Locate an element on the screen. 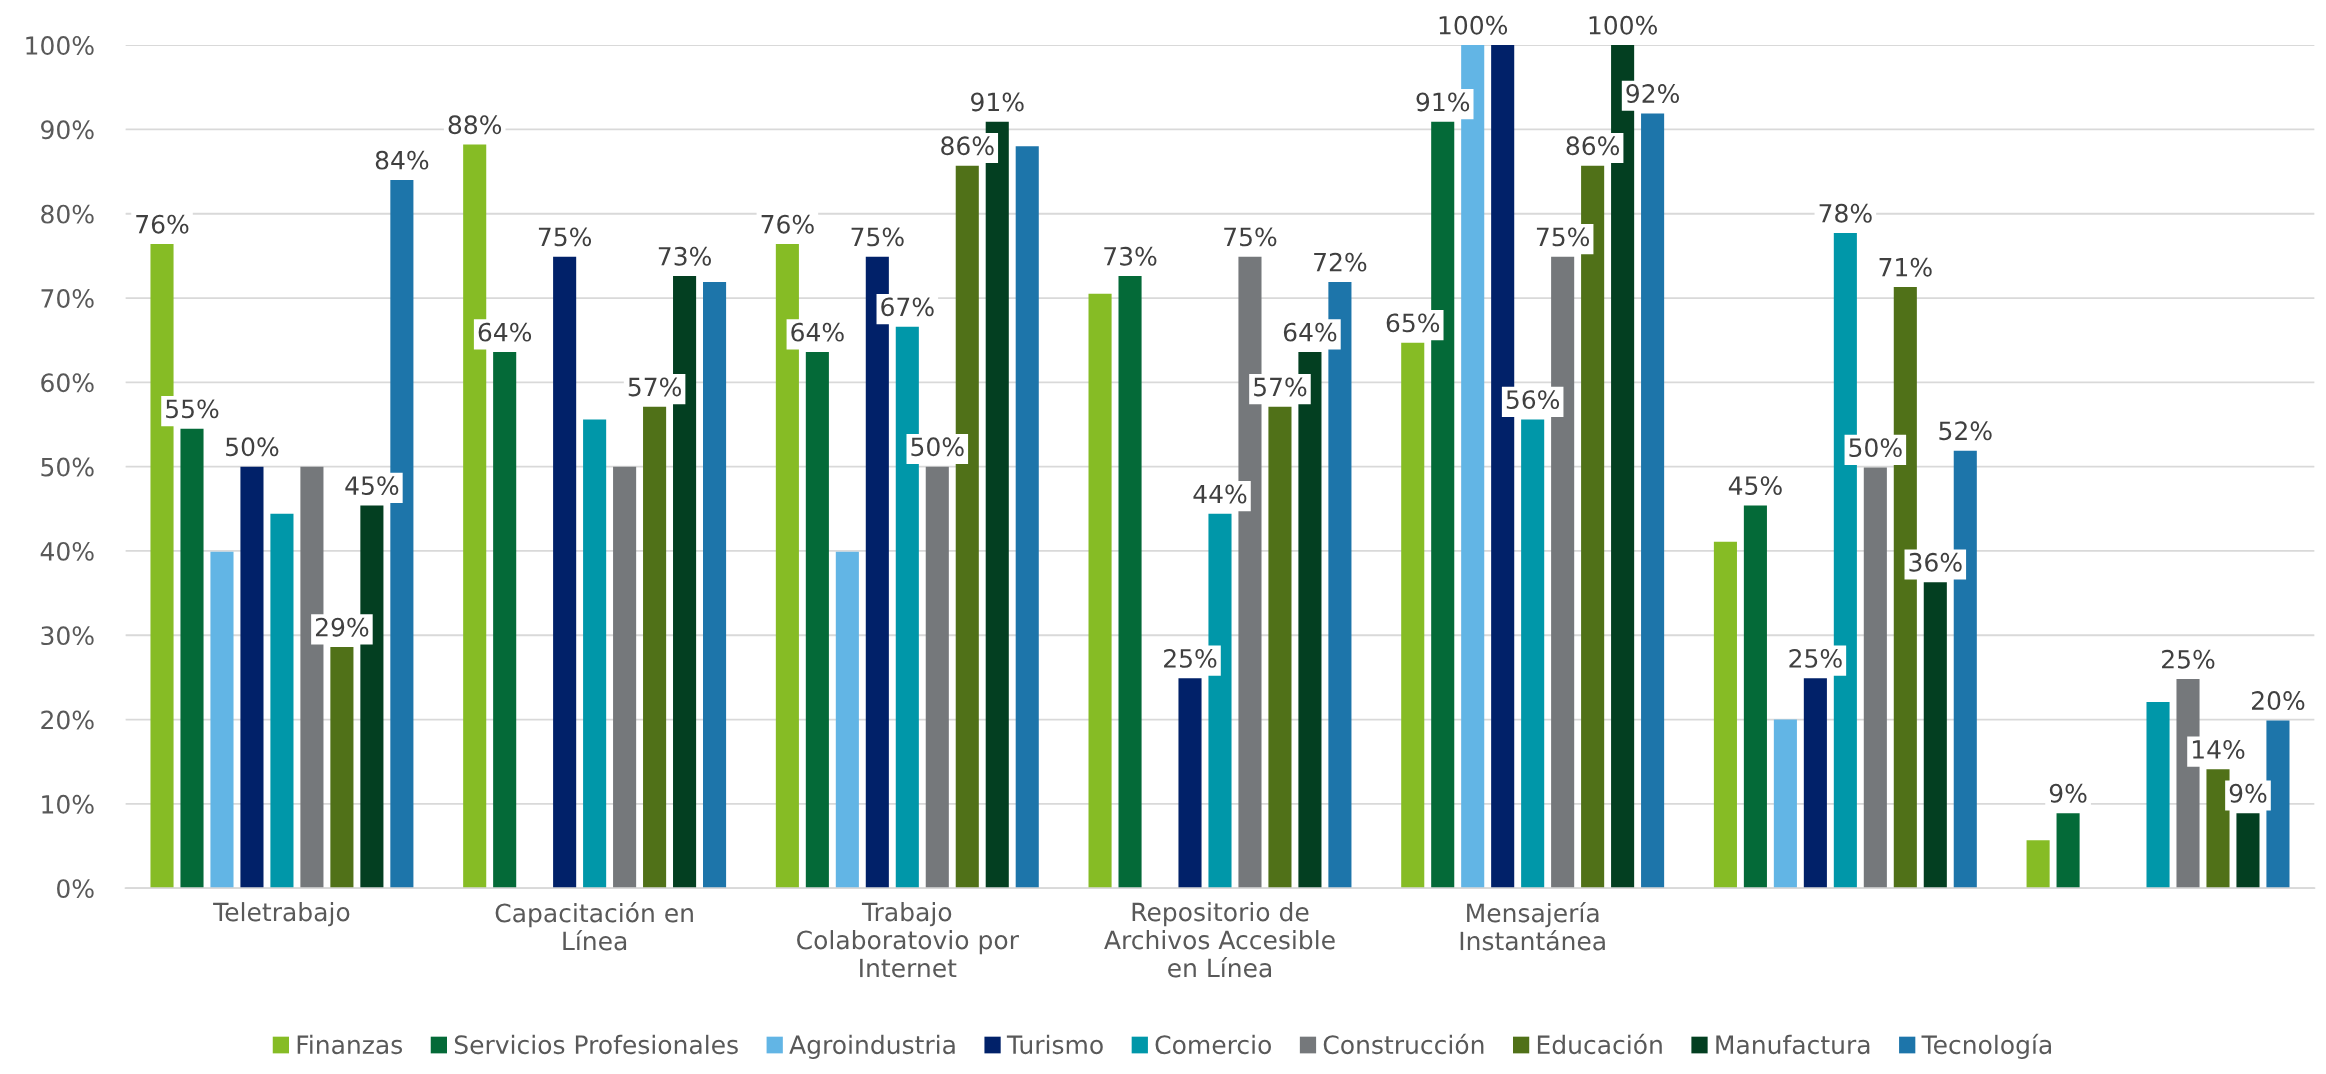 This screenshot has height=1074, width=2326. data-label: 78% is located at coordinates (1845, 213).